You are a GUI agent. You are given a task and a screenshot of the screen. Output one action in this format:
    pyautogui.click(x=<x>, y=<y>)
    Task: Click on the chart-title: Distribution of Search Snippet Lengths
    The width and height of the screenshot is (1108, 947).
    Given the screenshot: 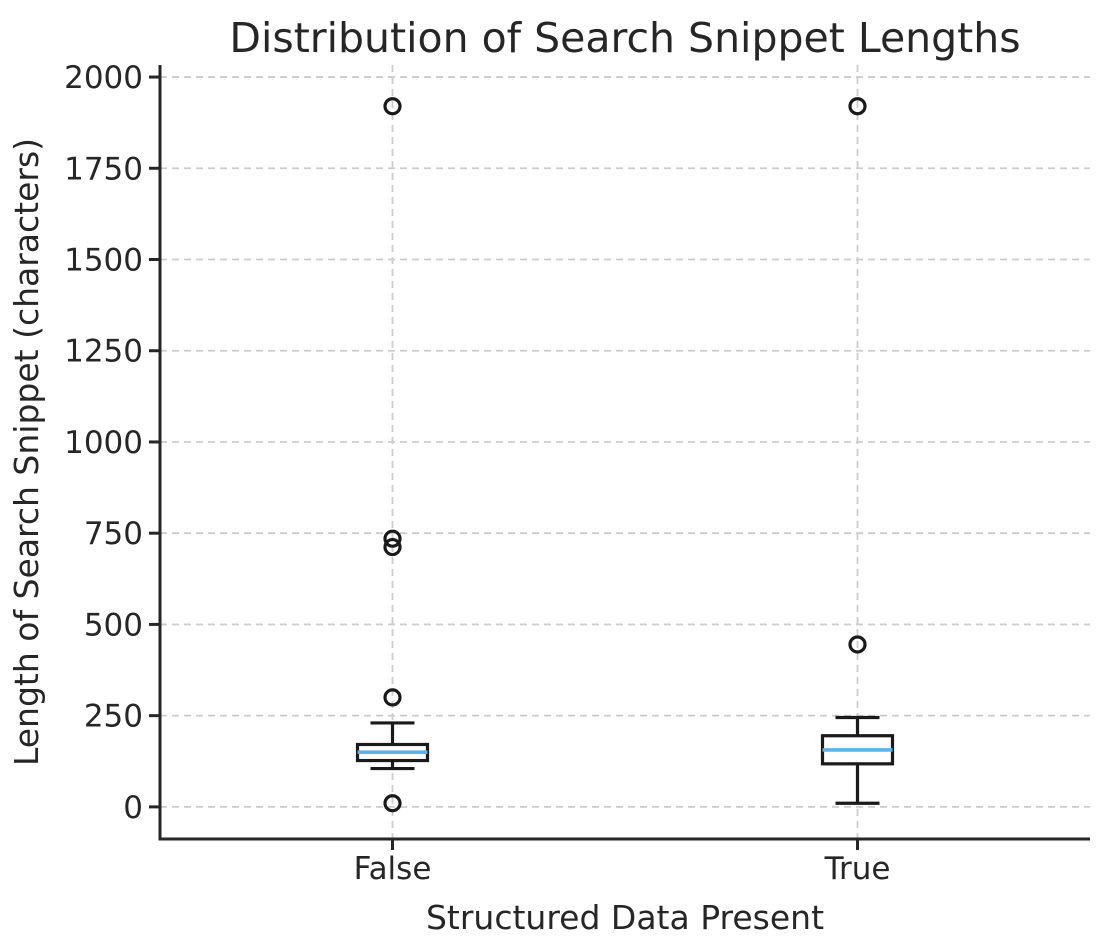 What is the action you would take?
    pyautogui.click(x=624, y=38)
    